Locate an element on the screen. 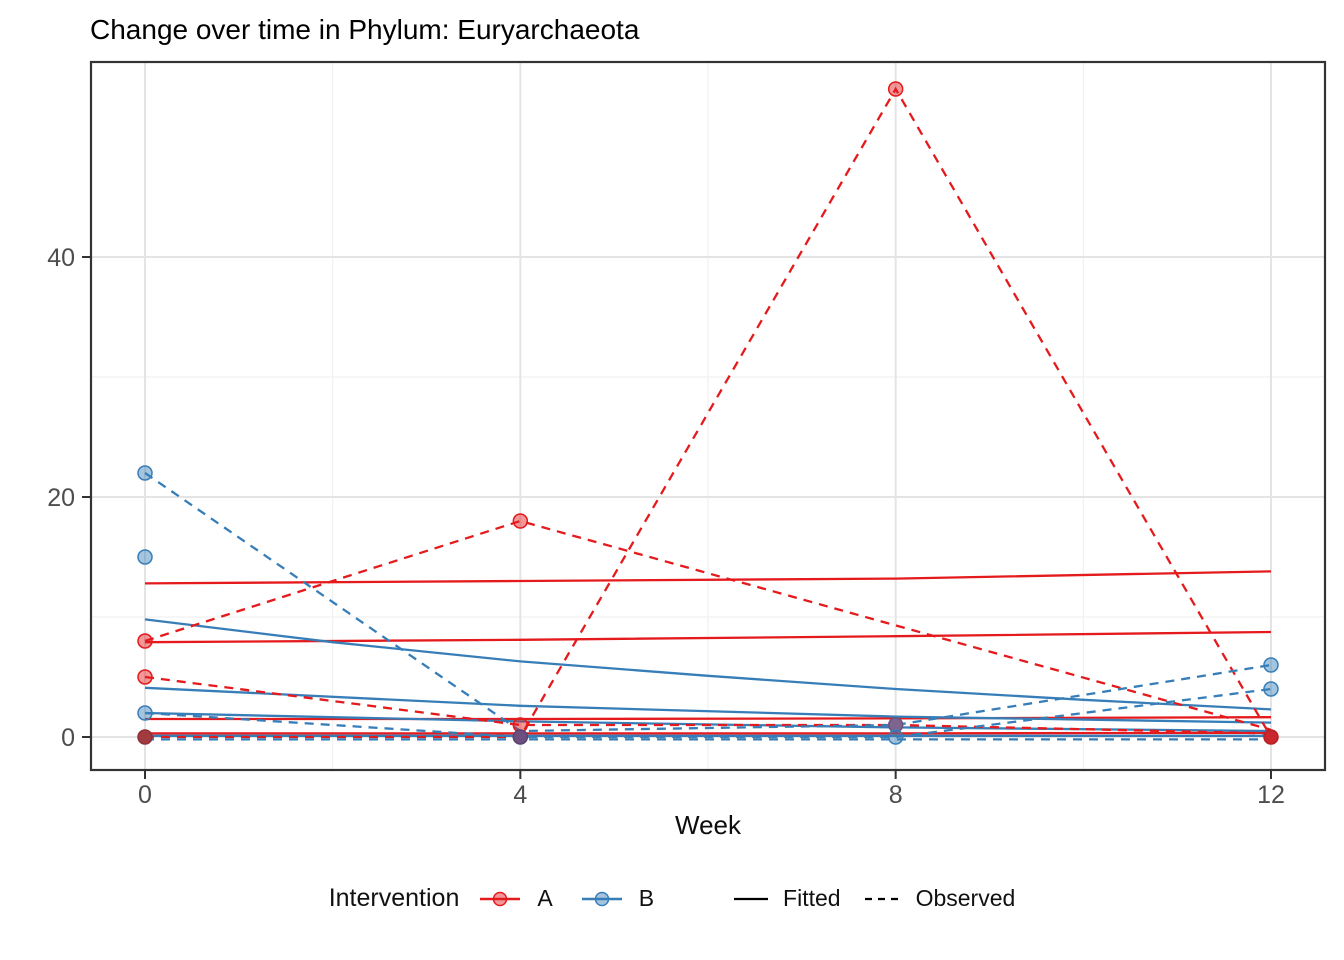 This screenshot has width=1344, height=960. x-tick-label: 8 is located at coordinates (896, 795).